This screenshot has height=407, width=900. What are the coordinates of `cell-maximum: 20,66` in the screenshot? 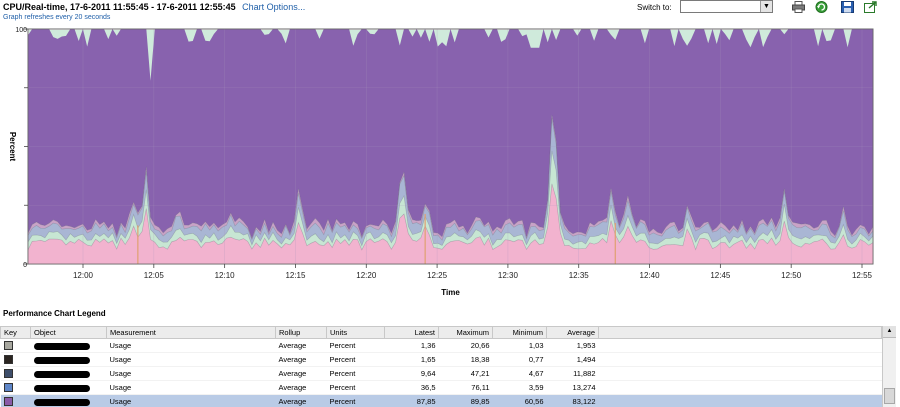 It's located at (465, 345).